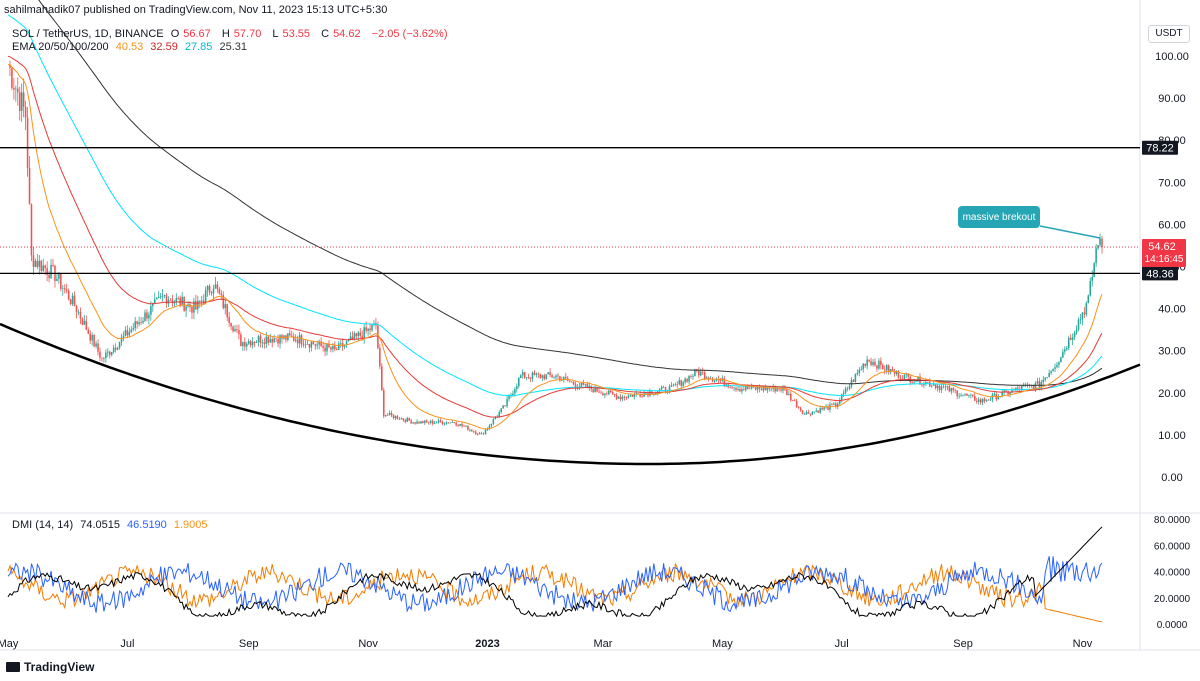 The image size is (1200, 681). Describe the element at coordinates (487, 644) in the screenshot. I see `time-tick-label: 2023` at that location.